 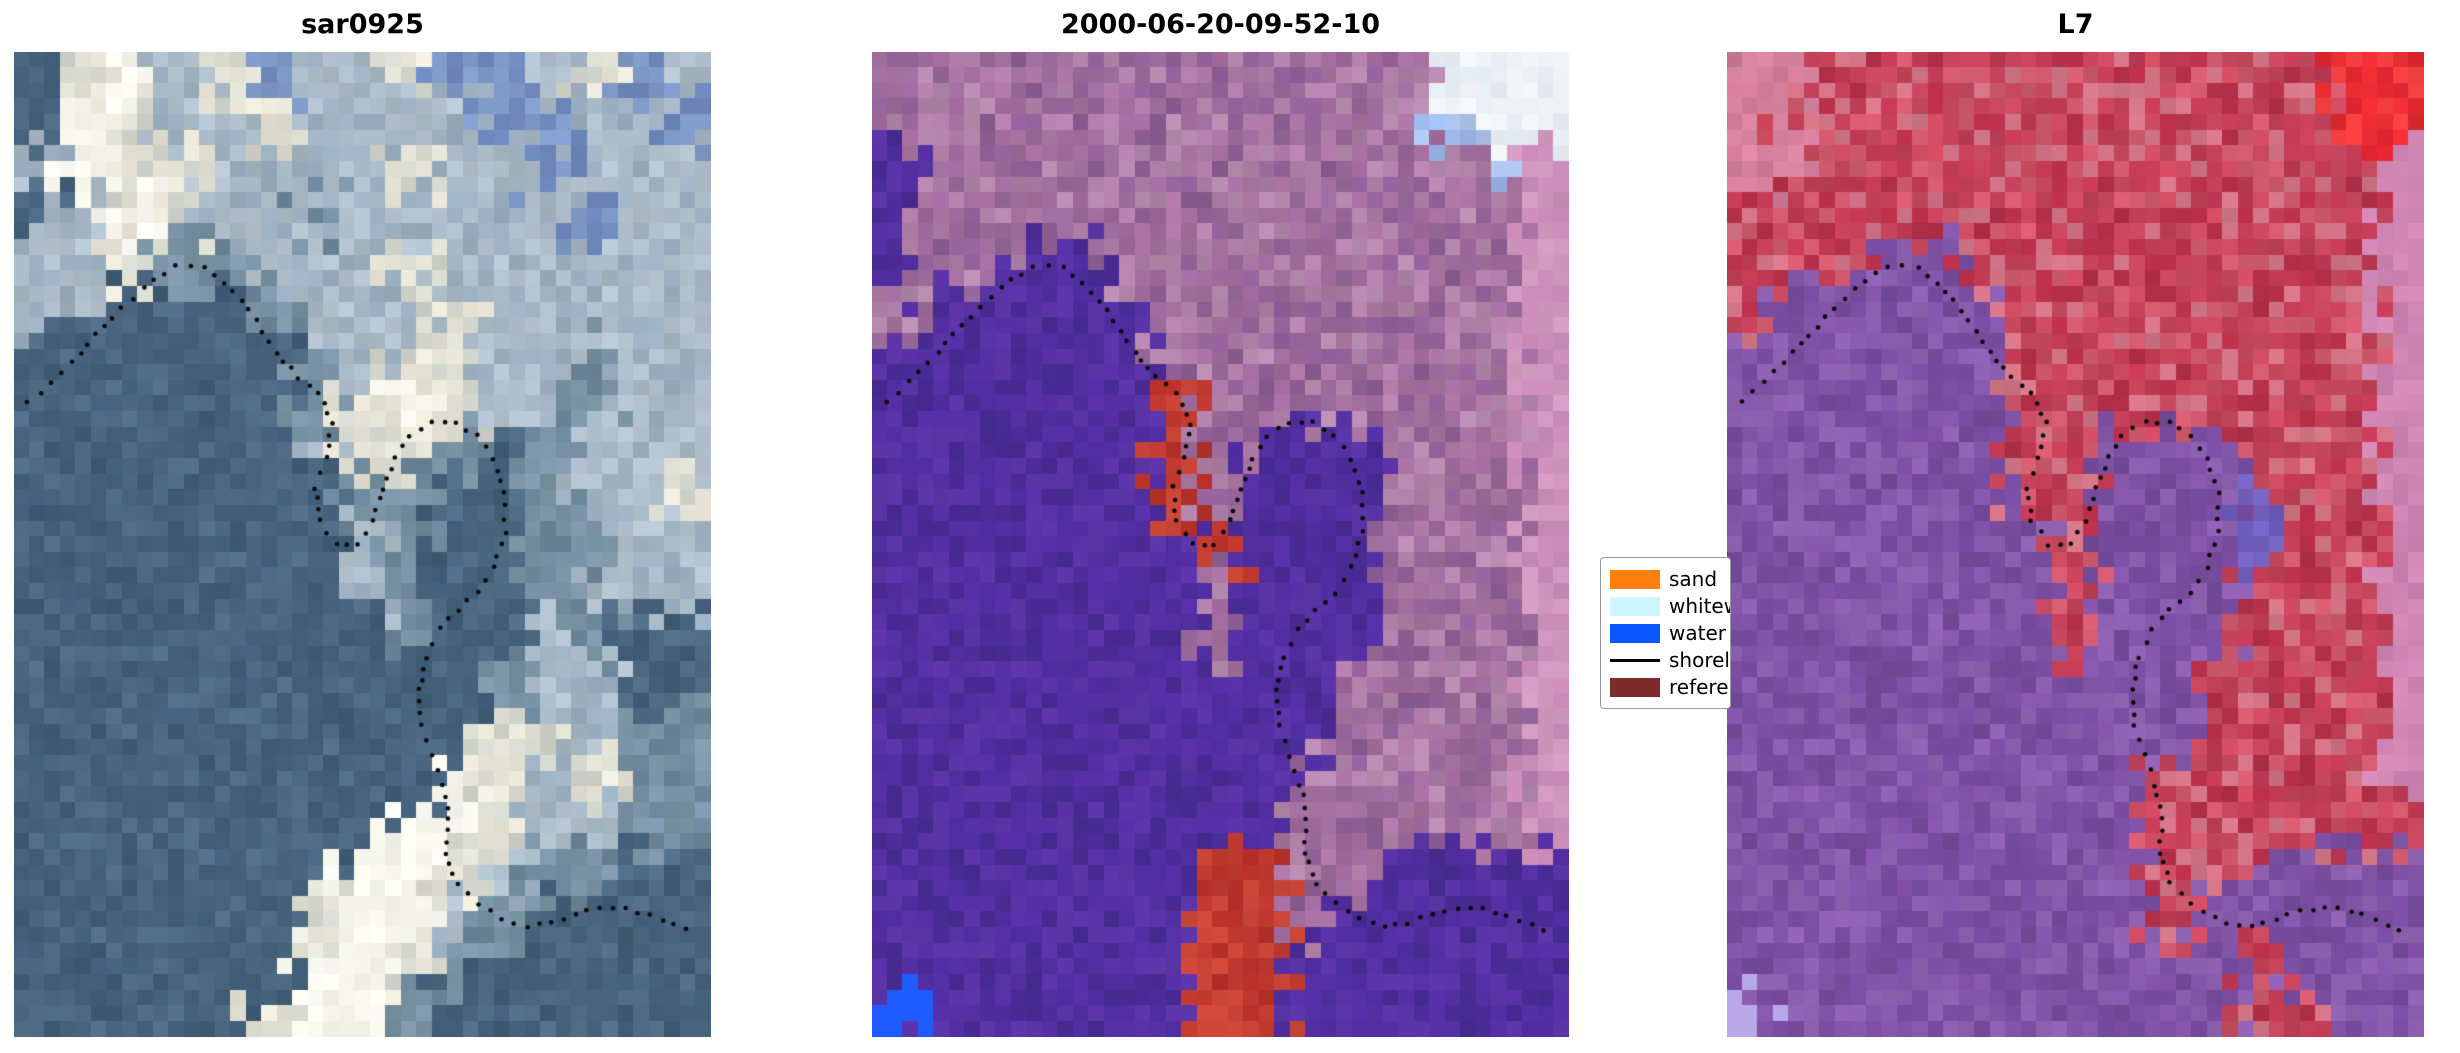 What do you see at coordinates (1635, 606) in the screenshot?
I see `legend-swatch-whitewater` at bounding box center [1635, 606].